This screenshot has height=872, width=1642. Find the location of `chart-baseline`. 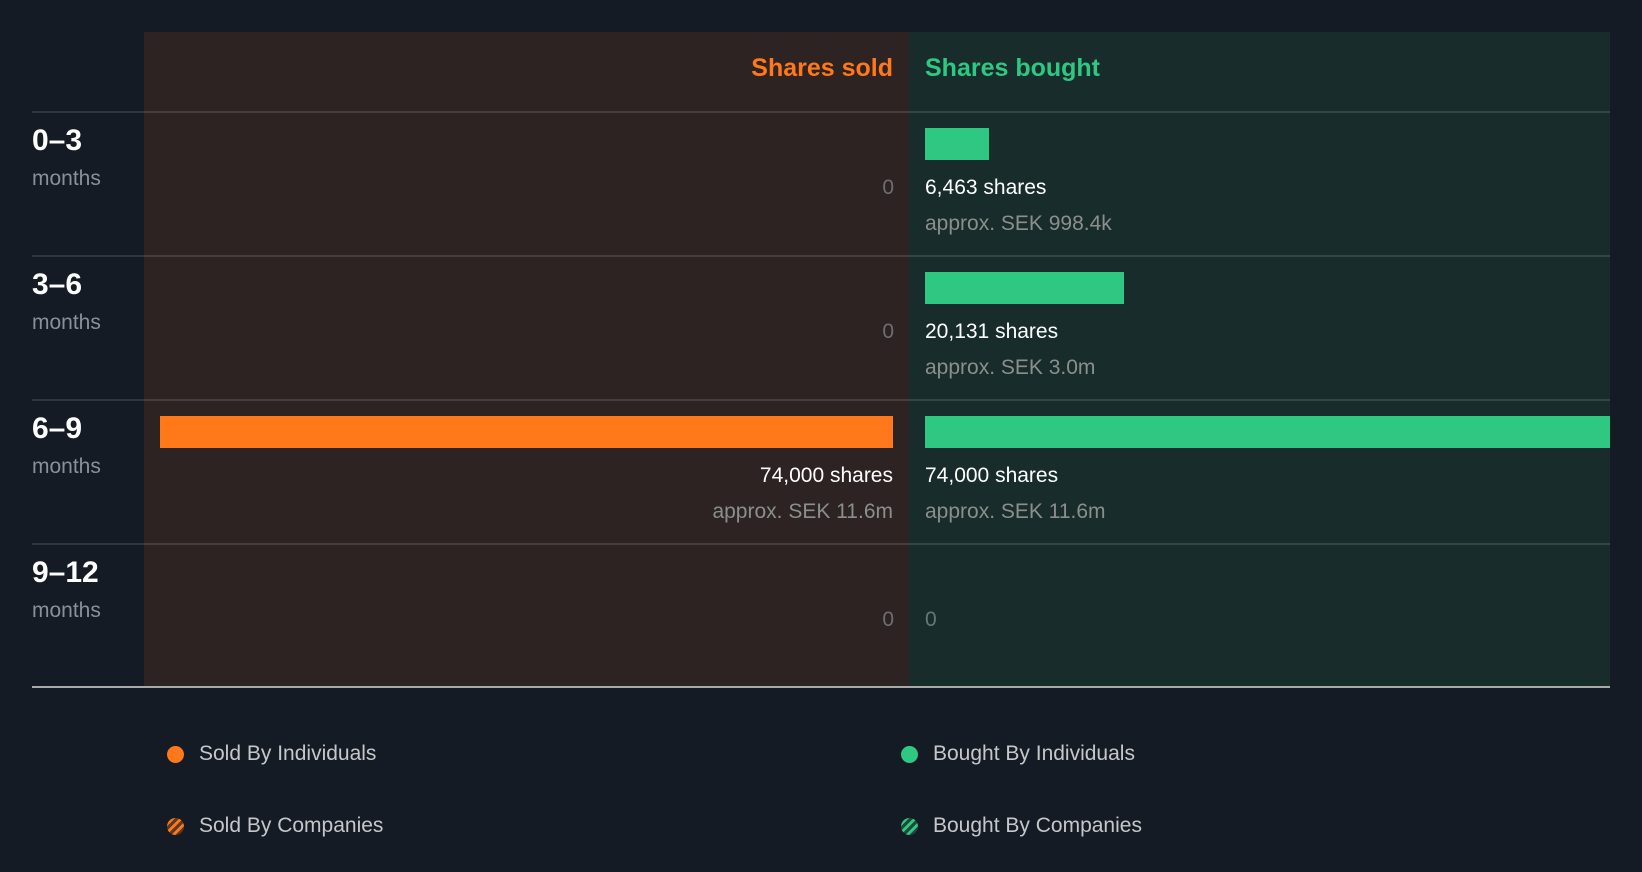

chart-baseline is located at coordinates (821, 687).